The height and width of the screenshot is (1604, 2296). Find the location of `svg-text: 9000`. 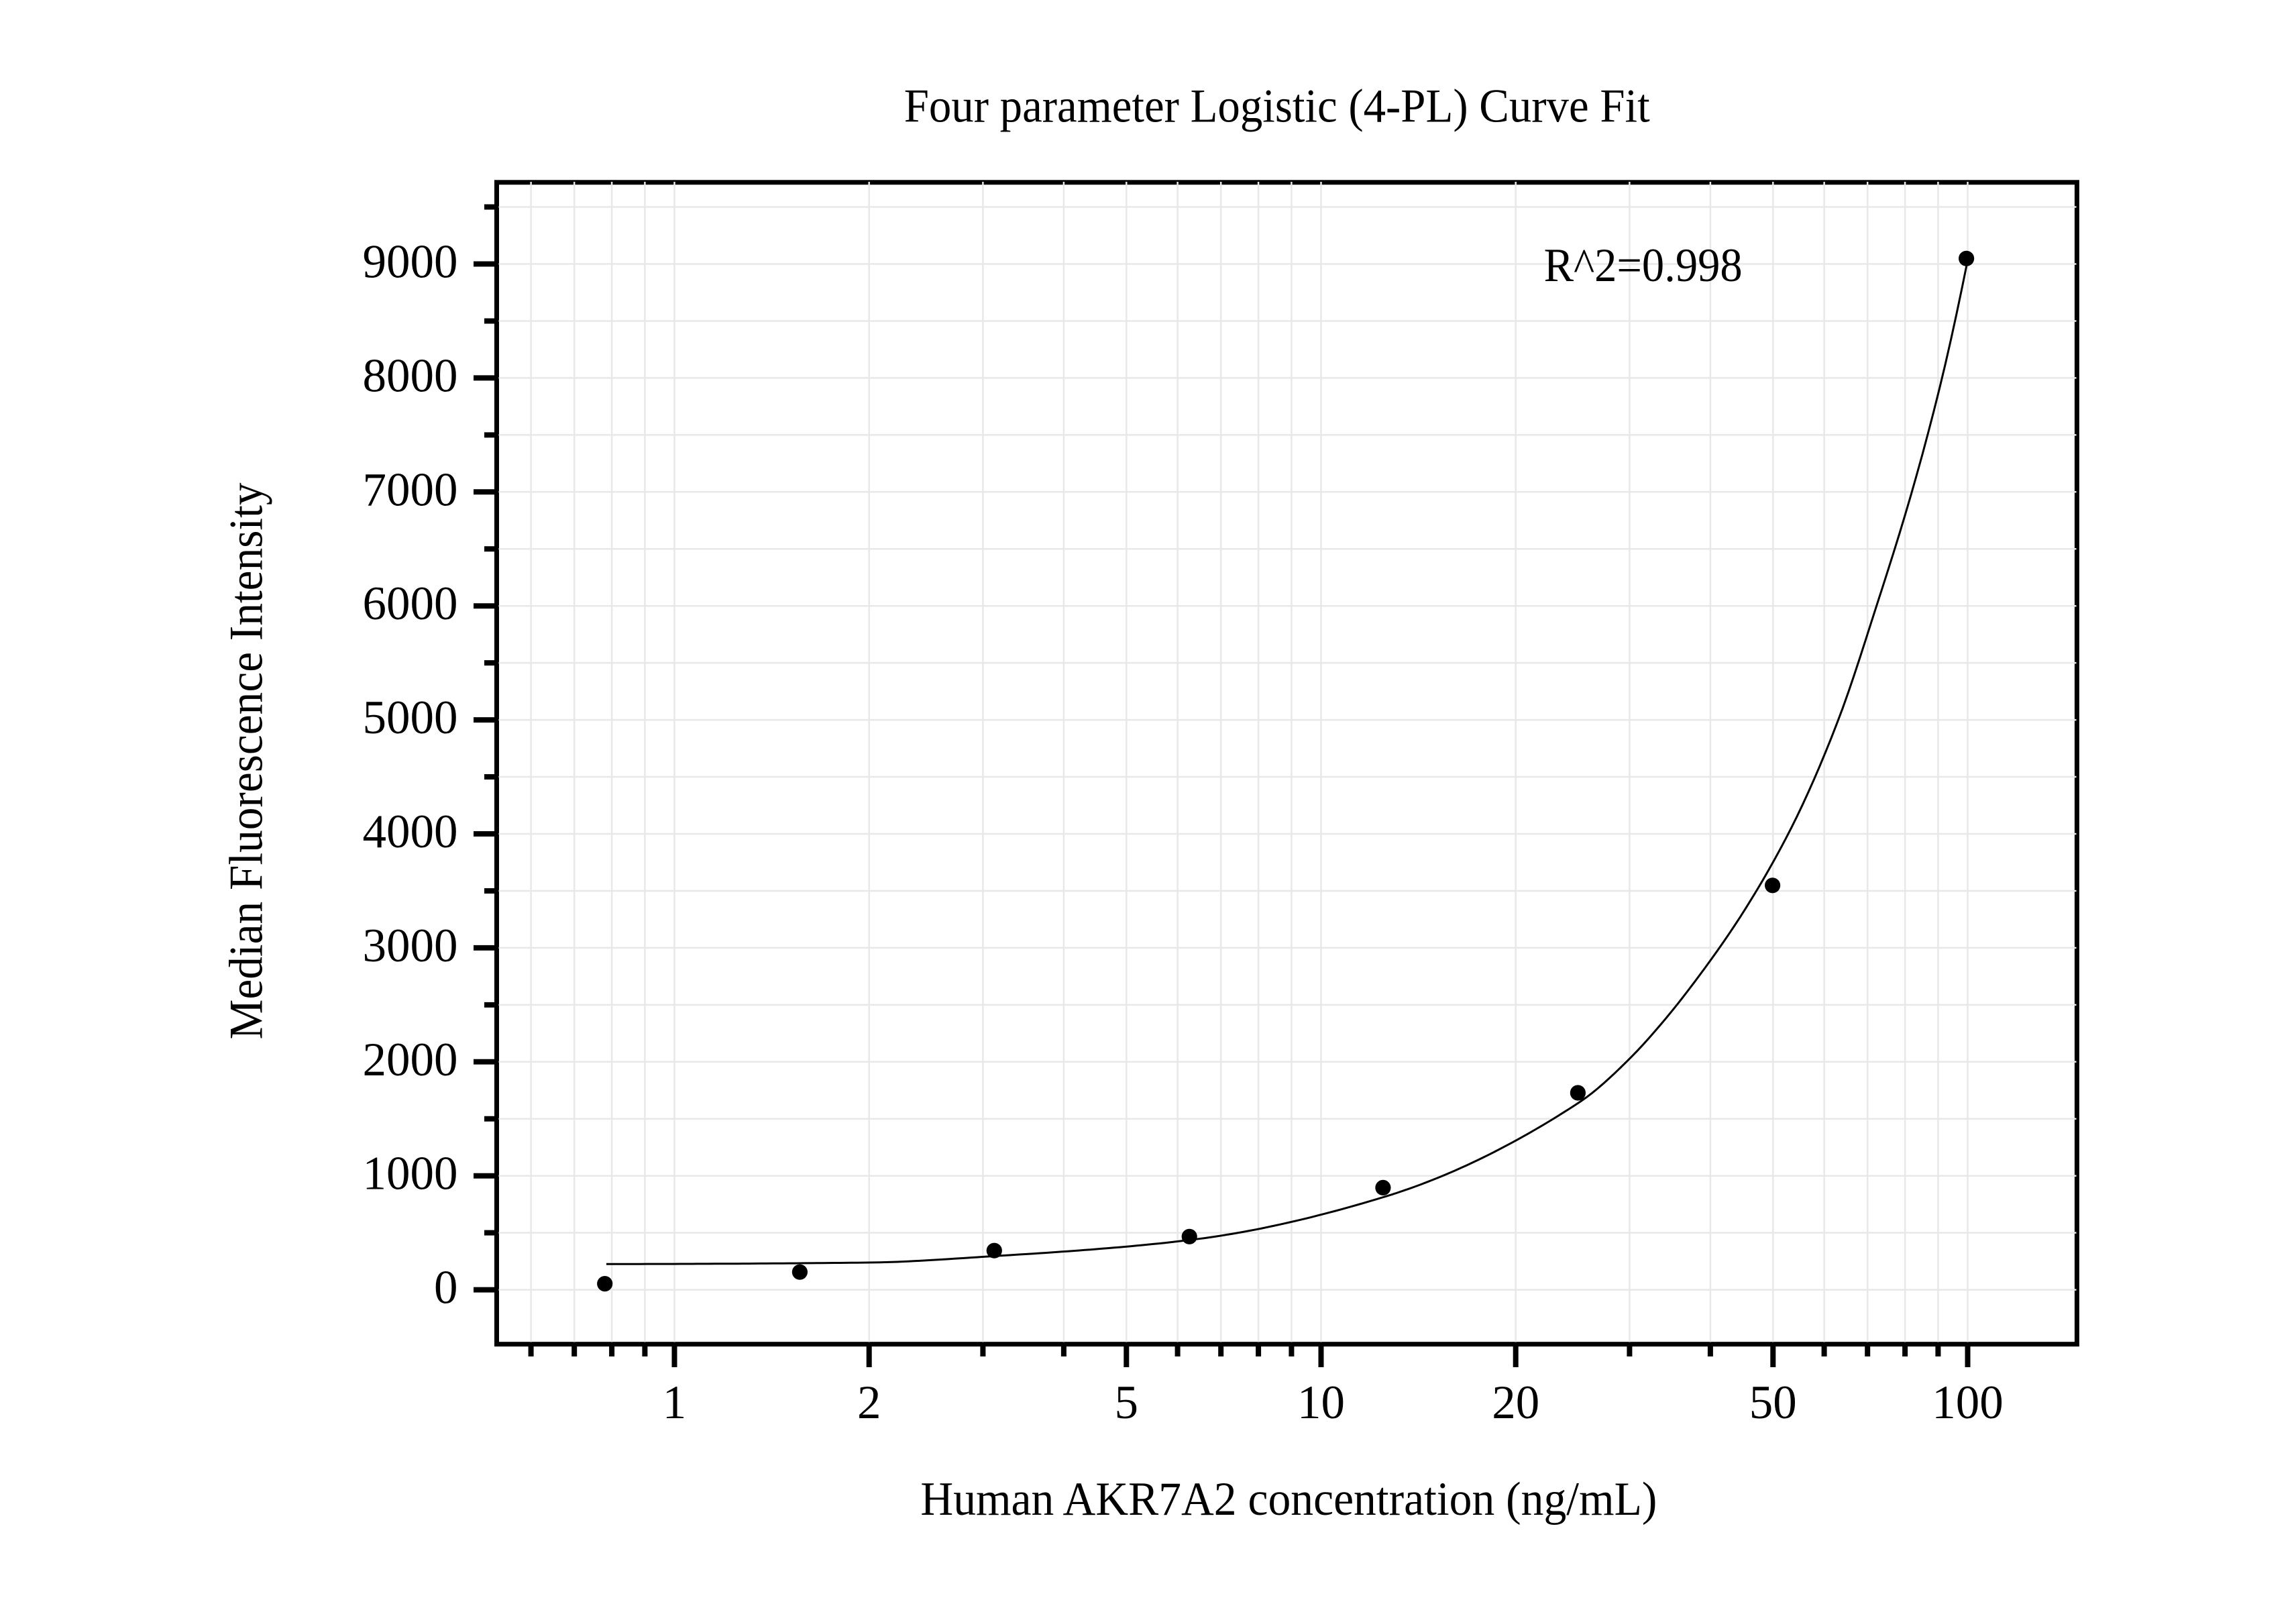

svg-text: 9000 is located at coordinates (410, 262).